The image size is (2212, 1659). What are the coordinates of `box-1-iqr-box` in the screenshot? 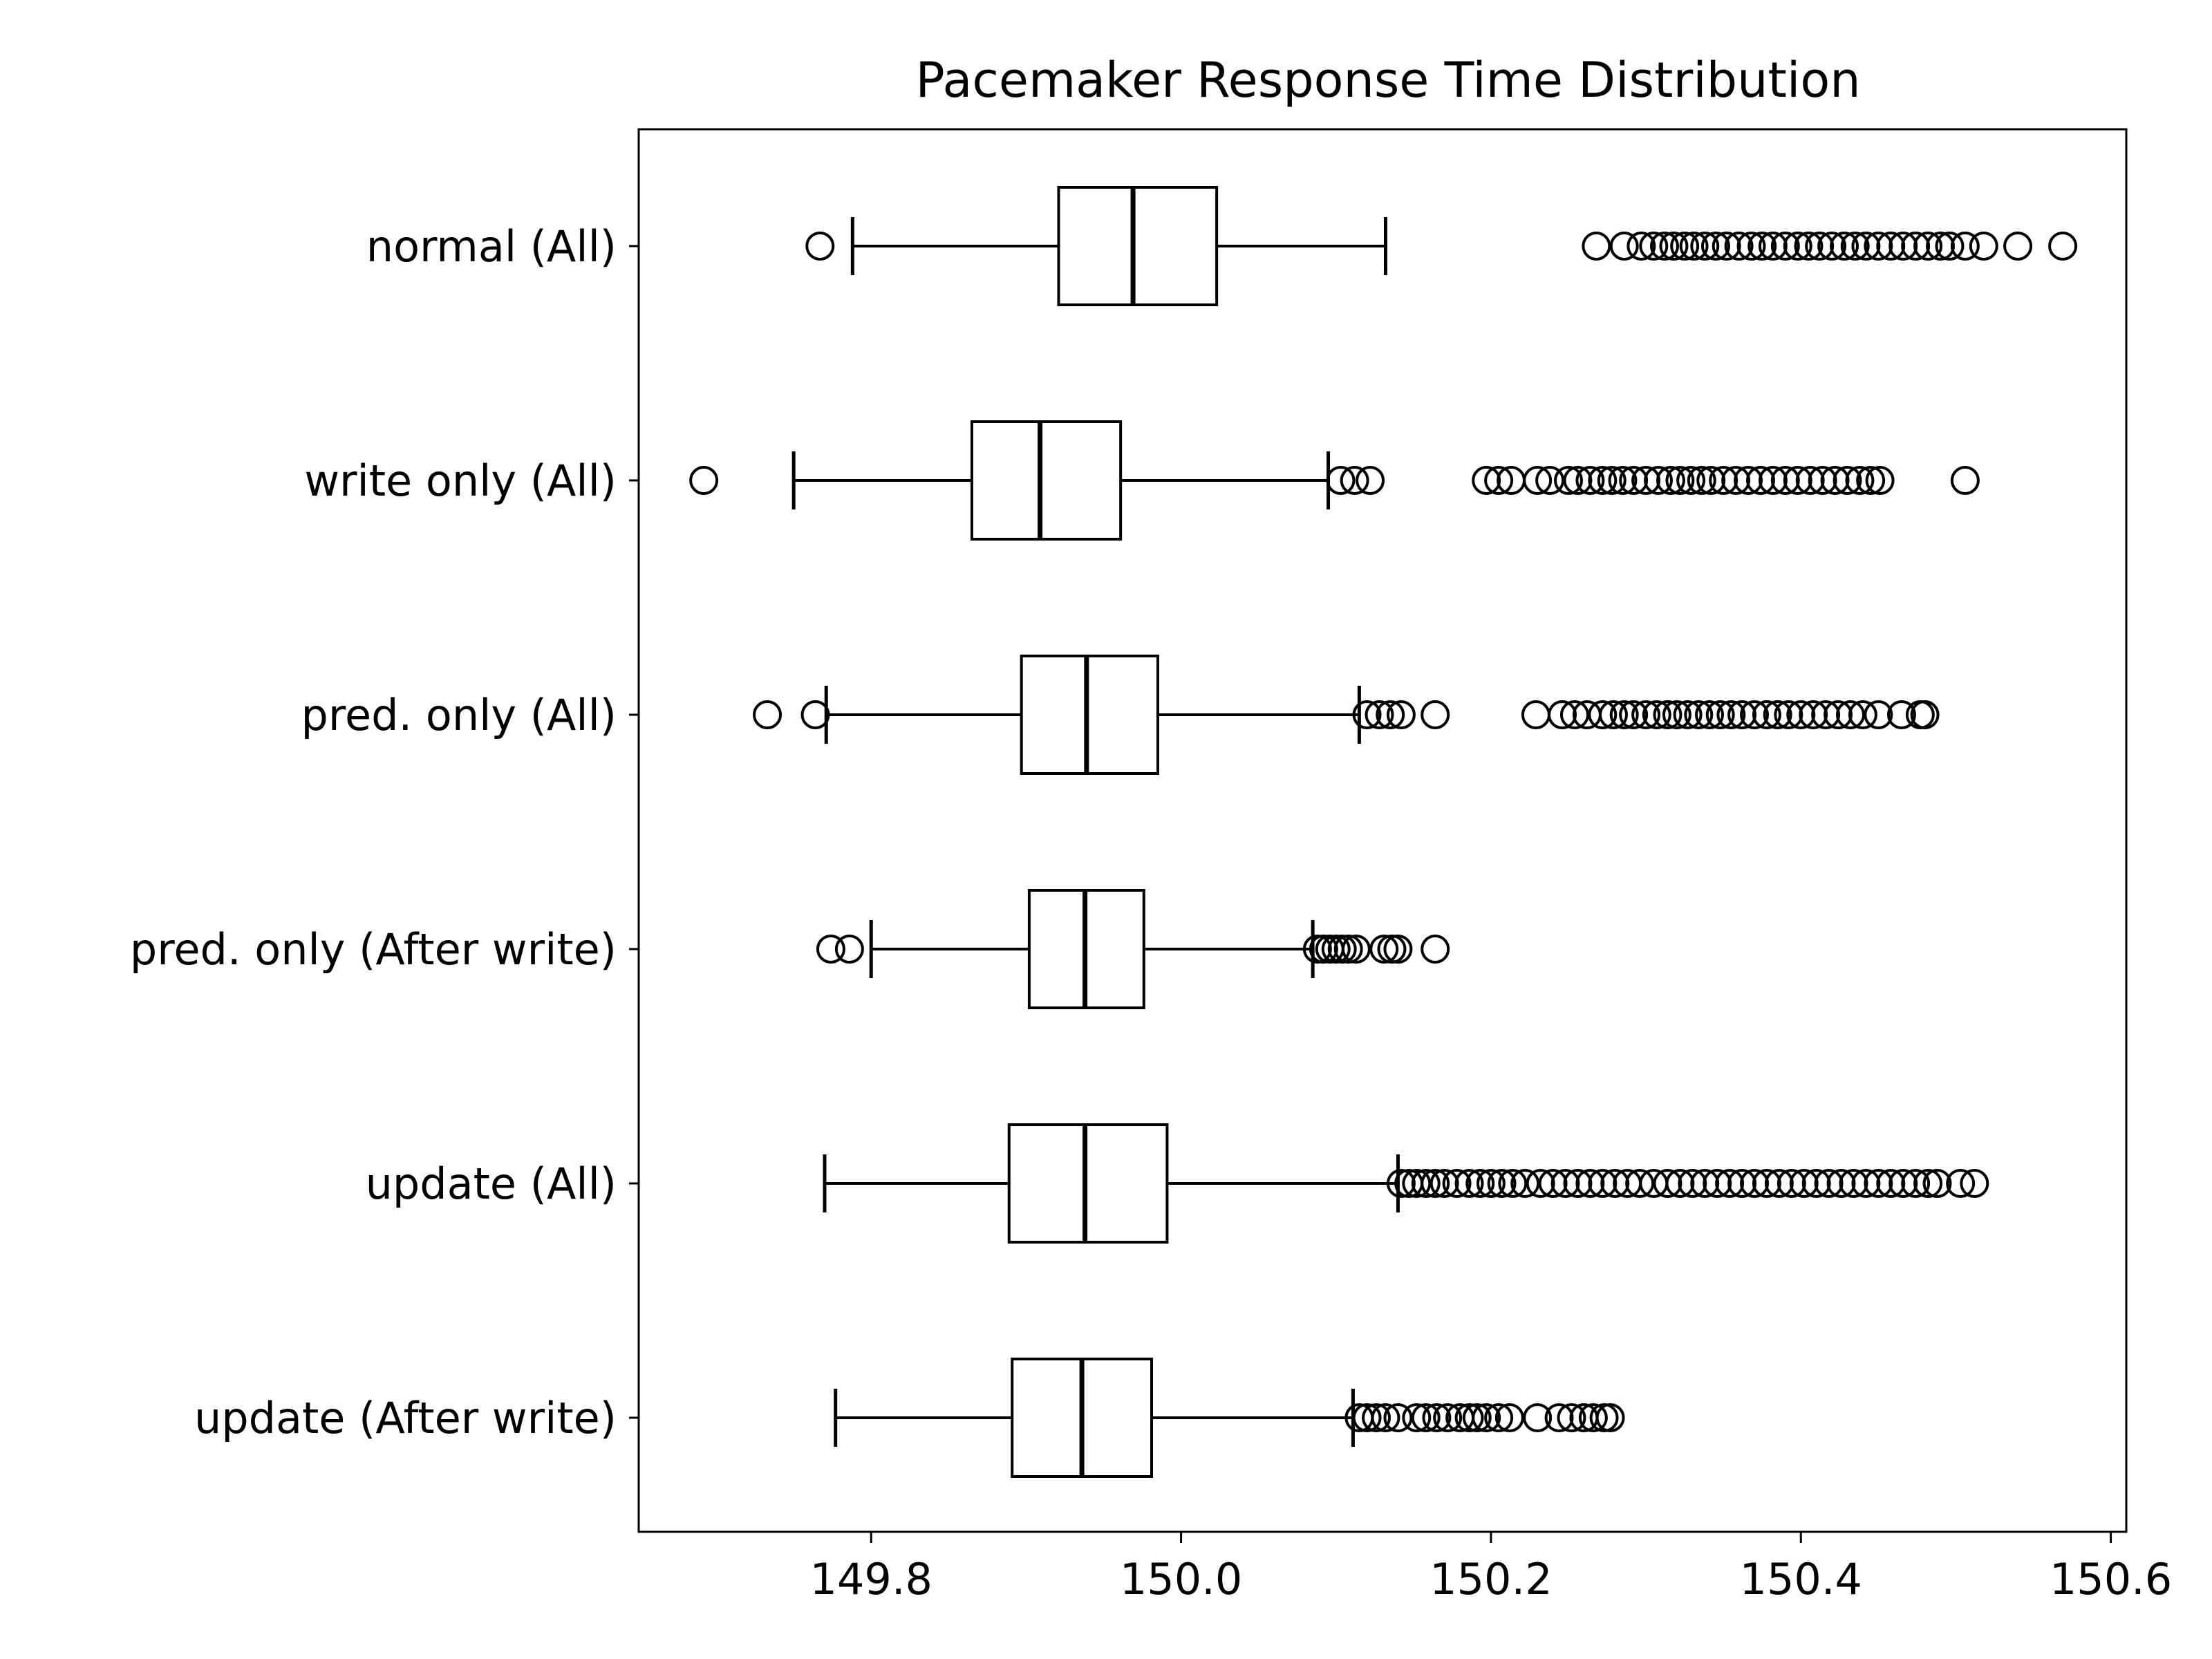 It's located at (1046, 481).